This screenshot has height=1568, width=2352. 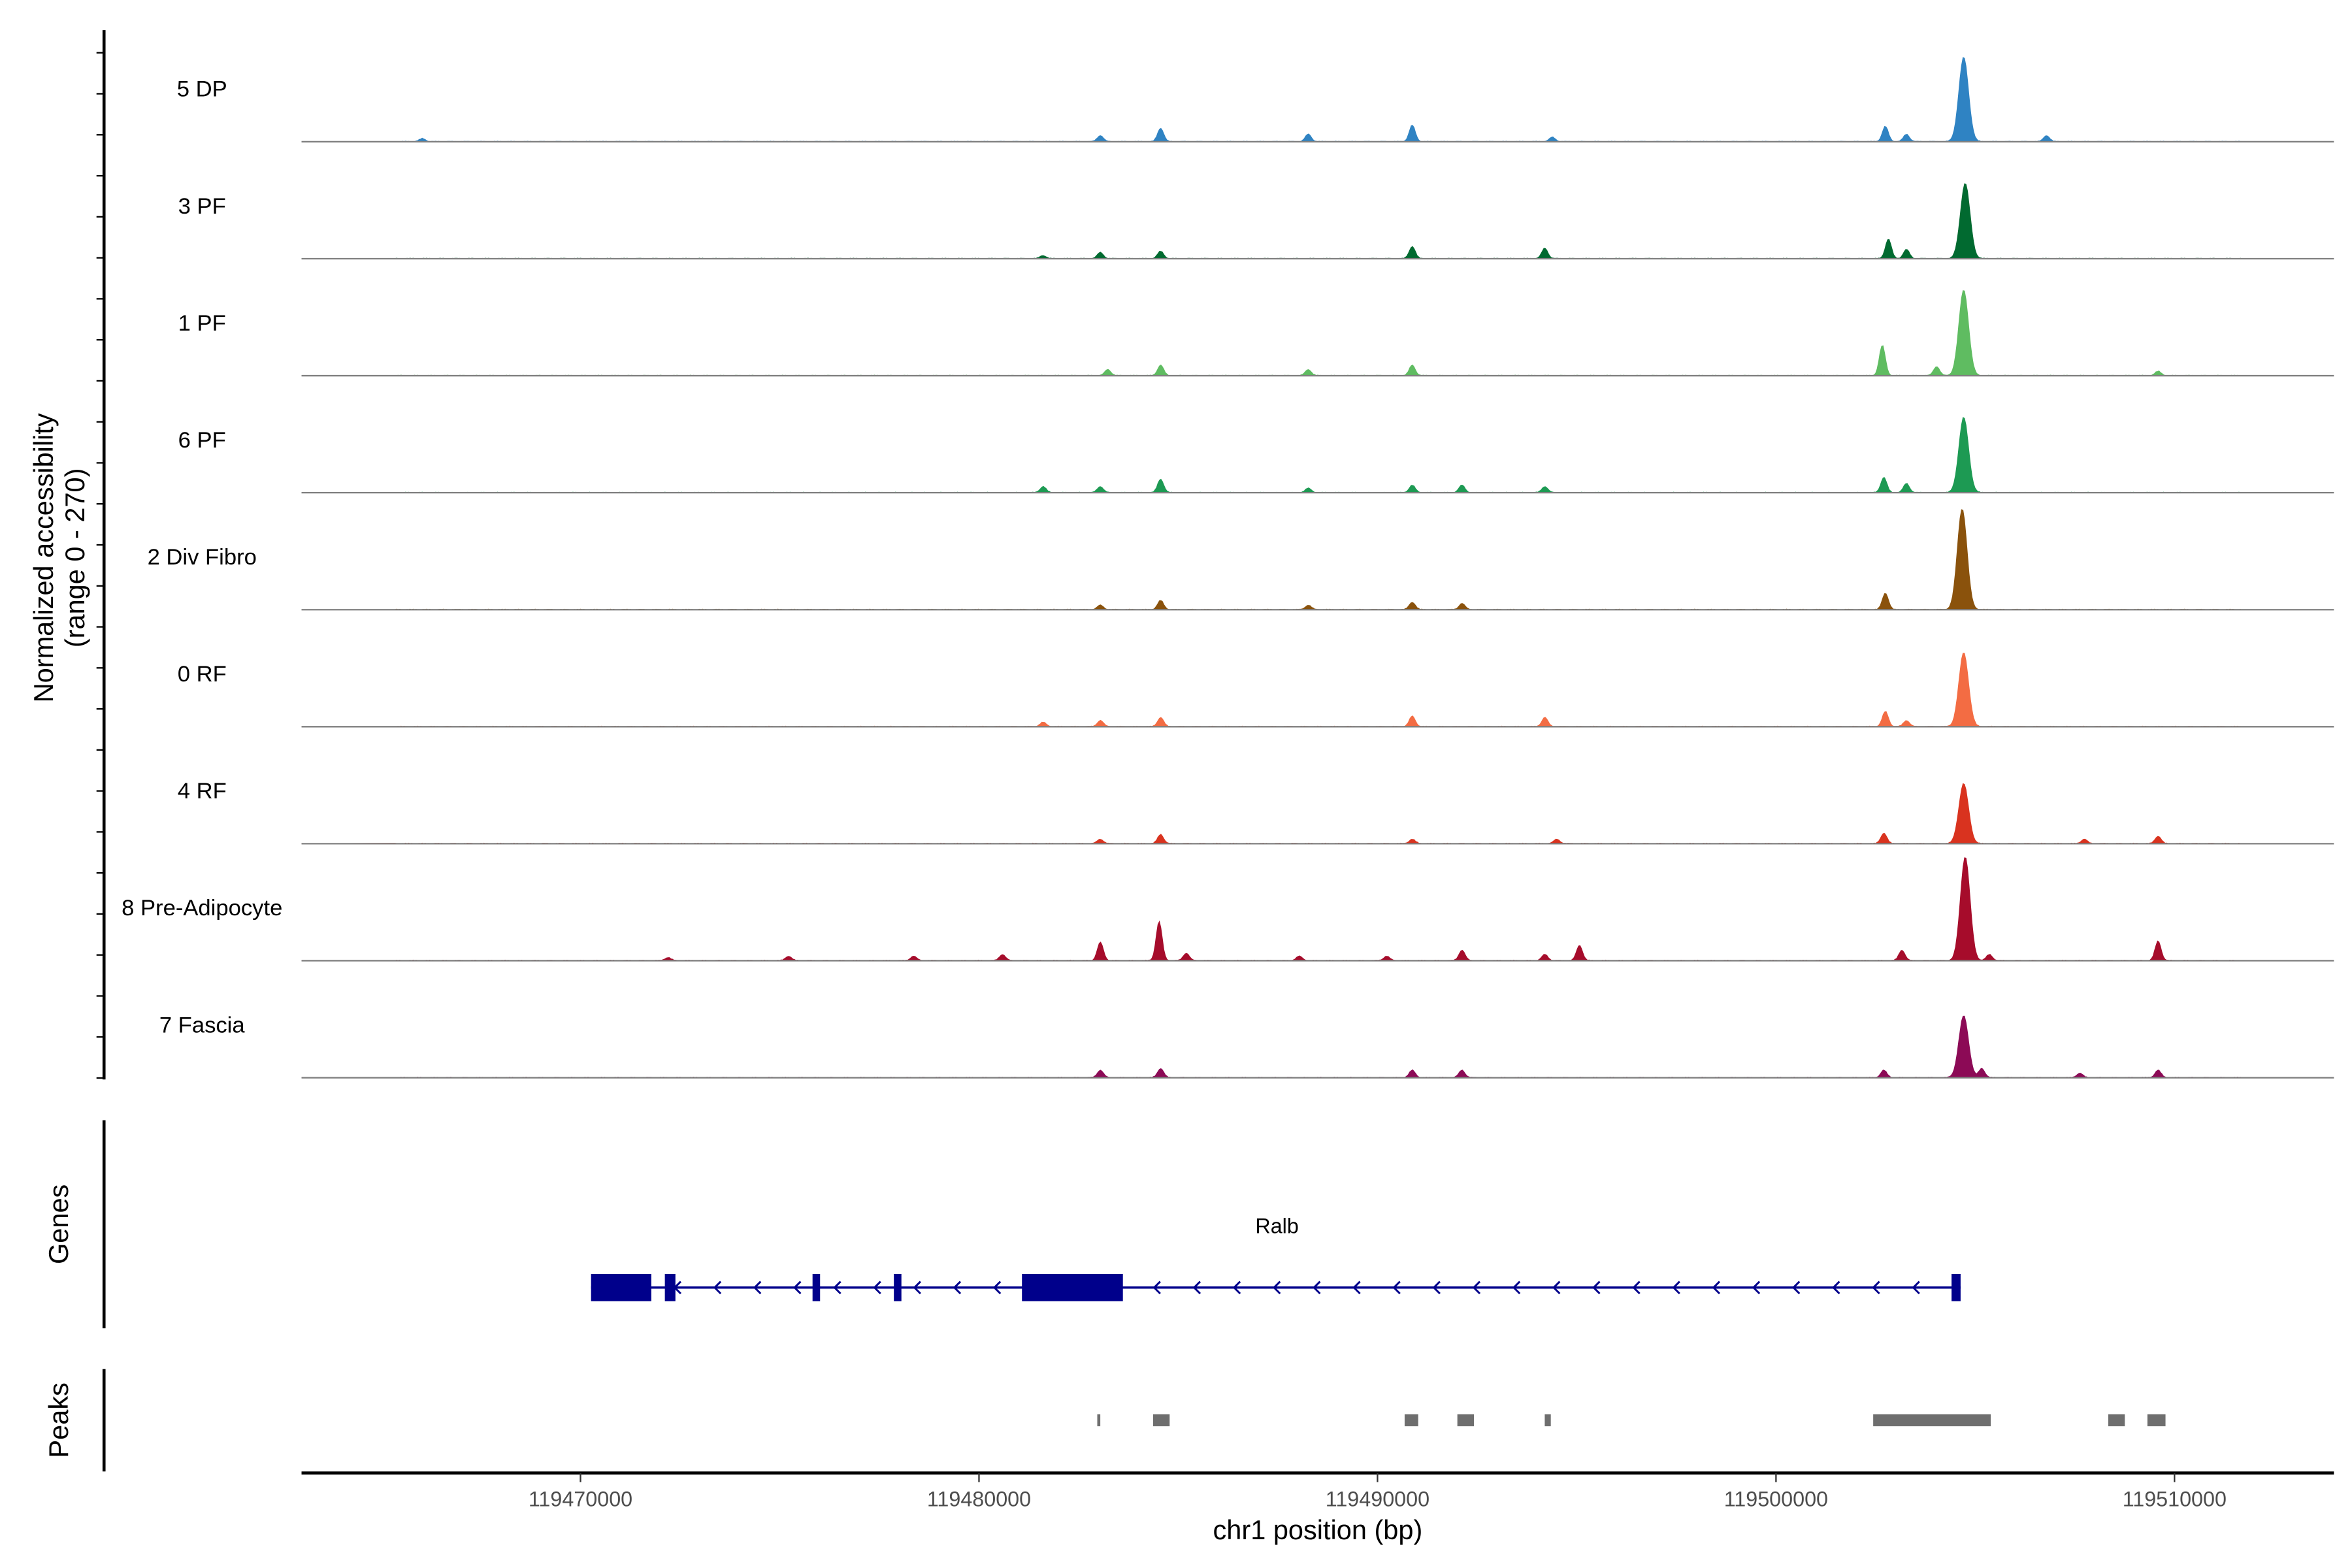 I want to click on track-5-dp: 5 DP, so click(x=1255, y=100).